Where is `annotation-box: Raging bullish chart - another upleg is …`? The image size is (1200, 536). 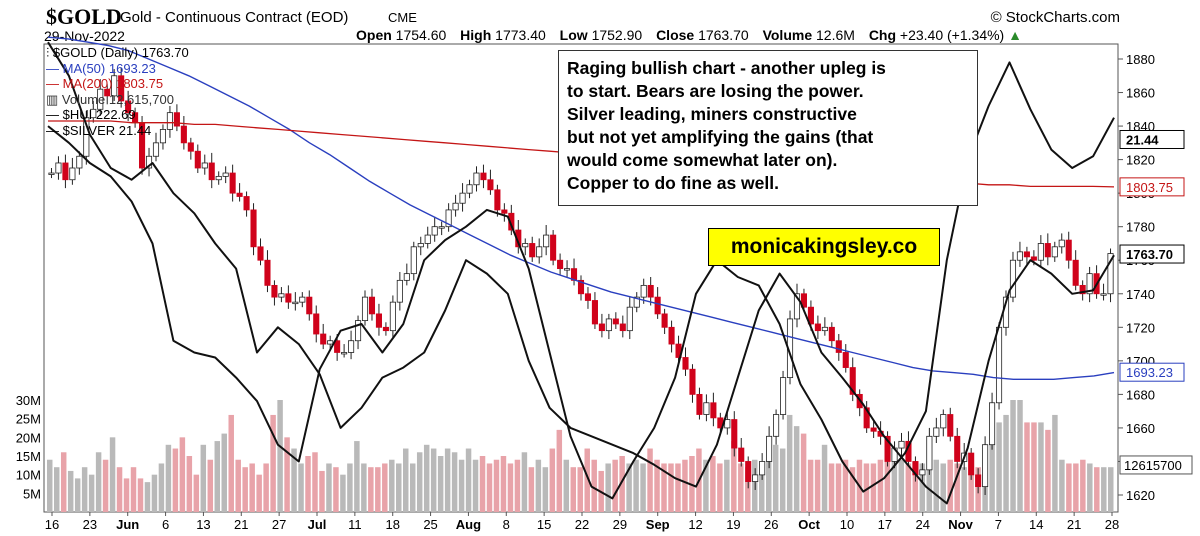
annotation-box: Raging bullish chart - another upleg is … is located at coordinates (768, 128).